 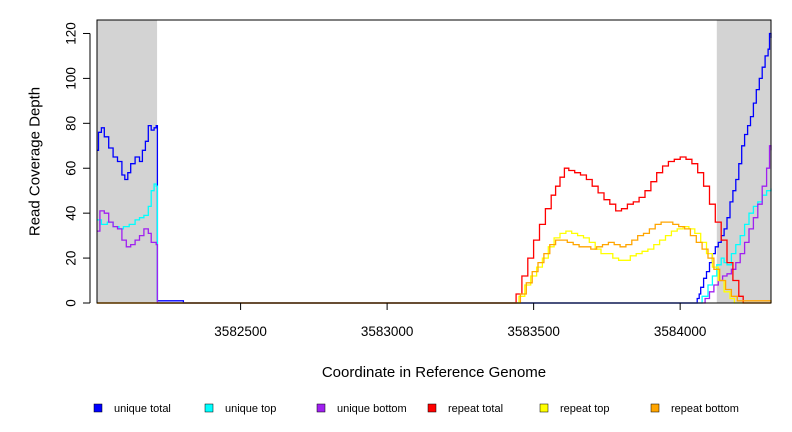 What do you see at coordinates (372, 409) in the screenshot?
I see `legend-label: unique bottom` at bounding box center [372, 409].